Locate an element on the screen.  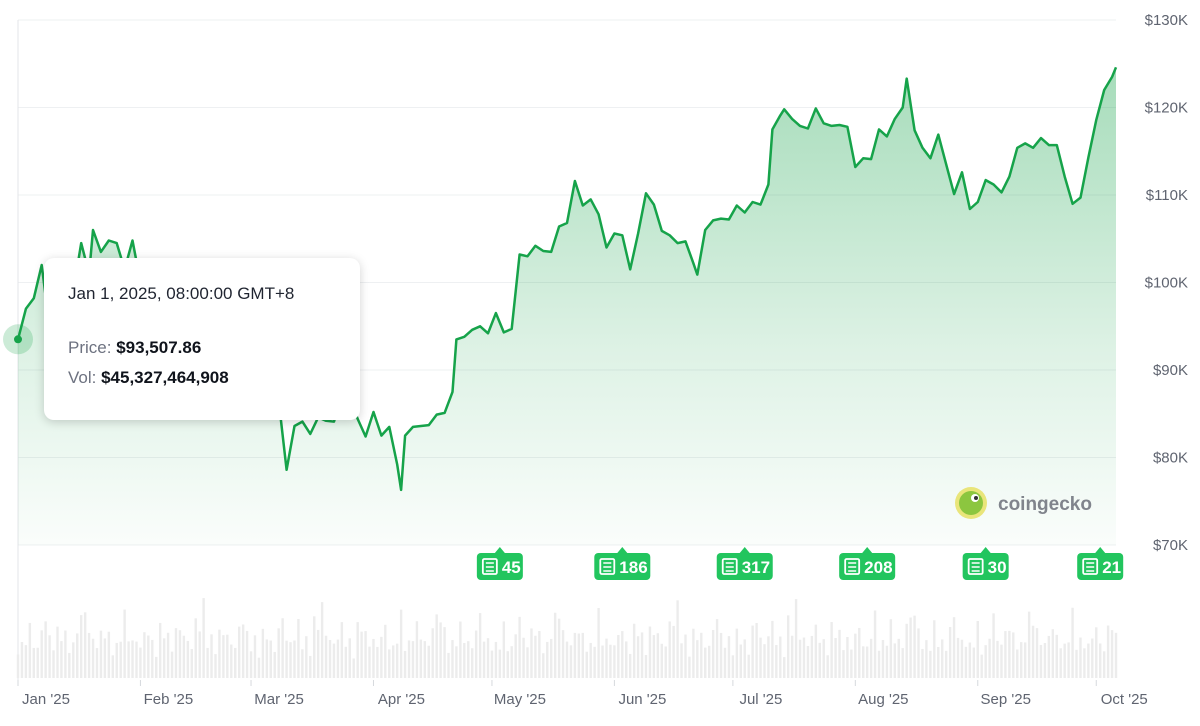
news-marker: 45 is located at coordinates (499, 563).